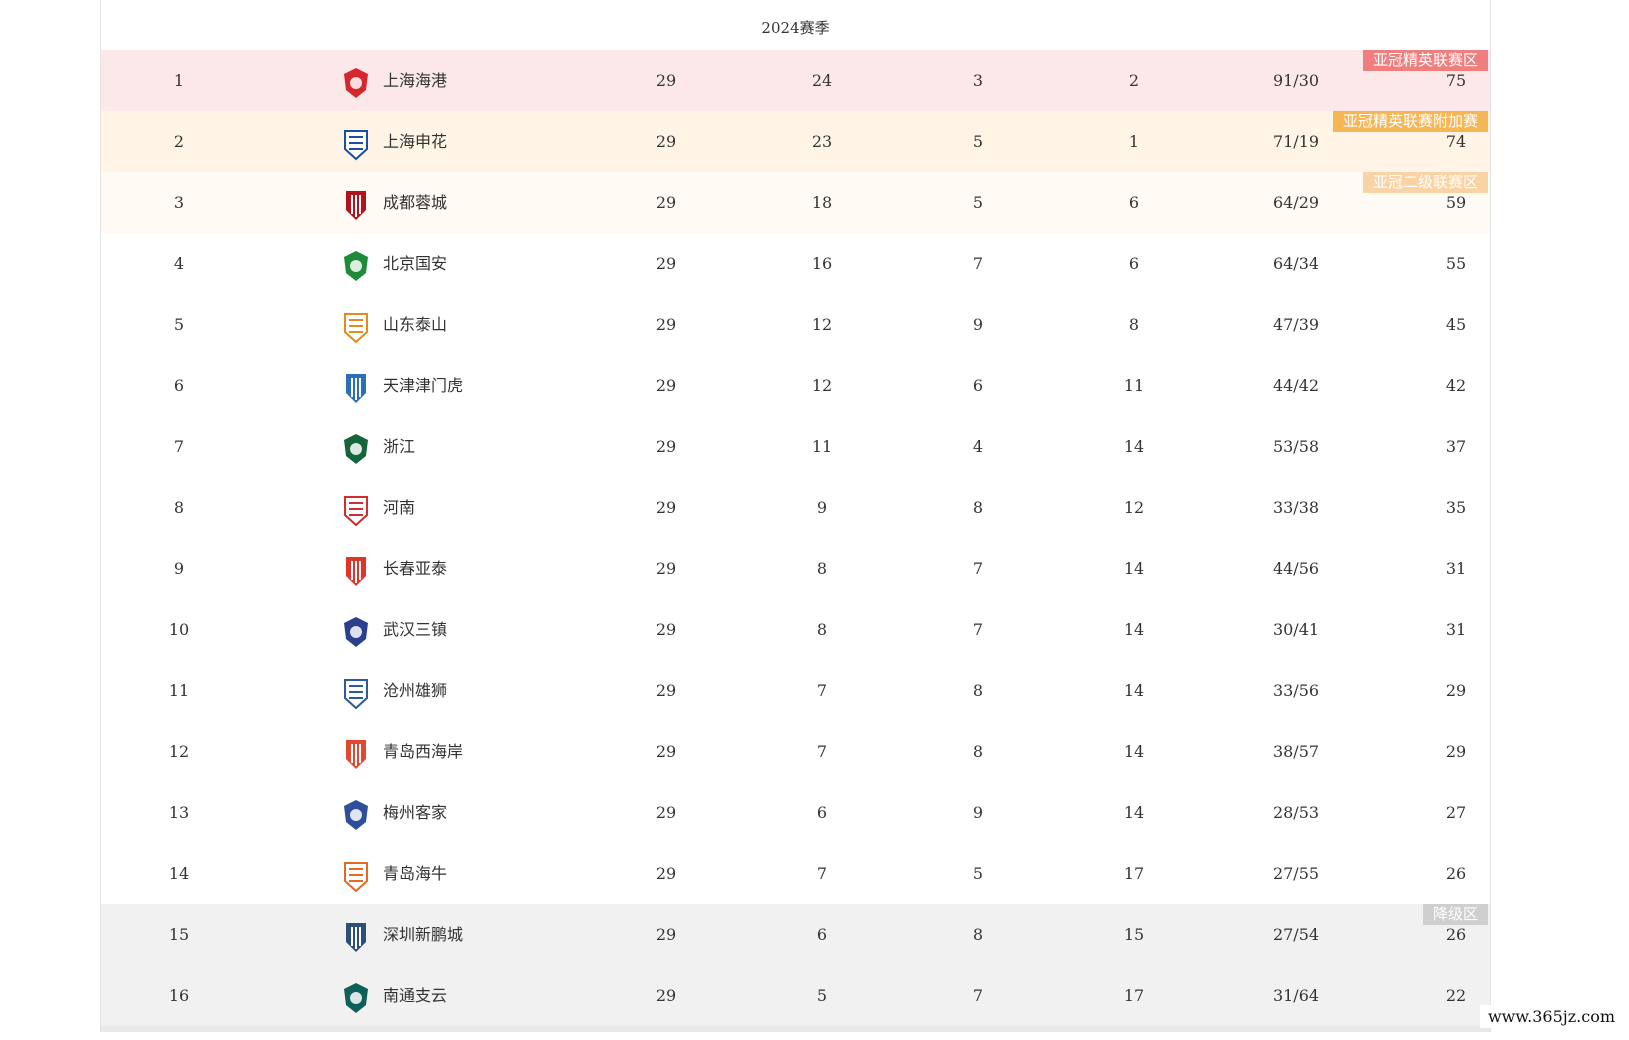  What do you see at coordinates (179, 568) in the screenshot?
I see `rank-cell: 9` at bounding box center [179, 568].